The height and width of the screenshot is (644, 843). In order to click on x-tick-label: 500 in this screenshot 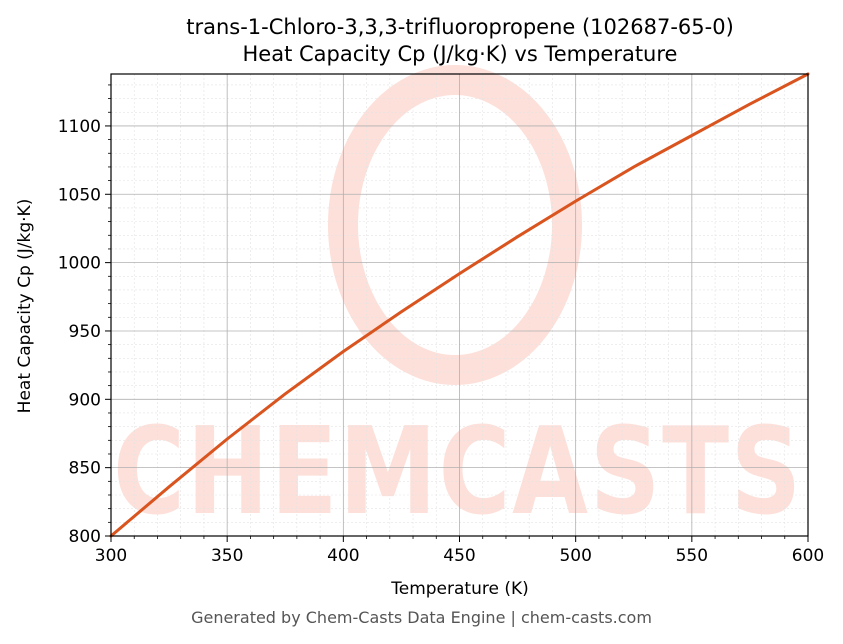, I will do `click(575, 556)`.